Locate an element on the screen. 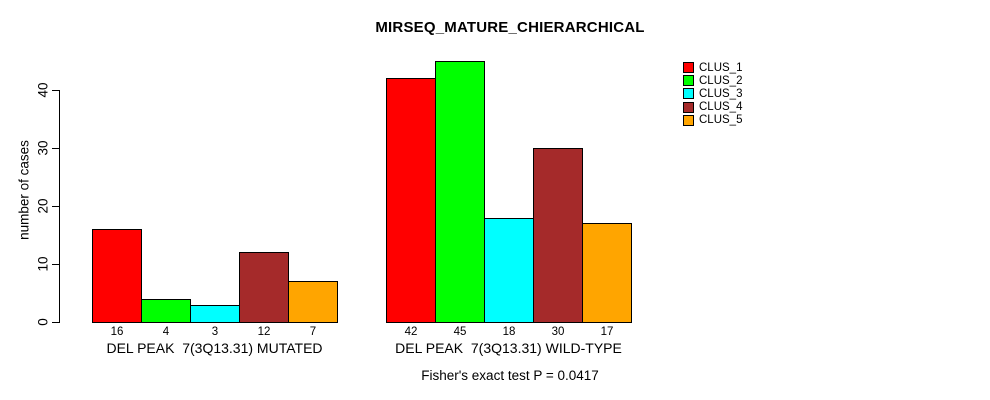 The width and height of the screenshot is (990, 400). y-tick-label: 30 is located at coordinates (43, 148).